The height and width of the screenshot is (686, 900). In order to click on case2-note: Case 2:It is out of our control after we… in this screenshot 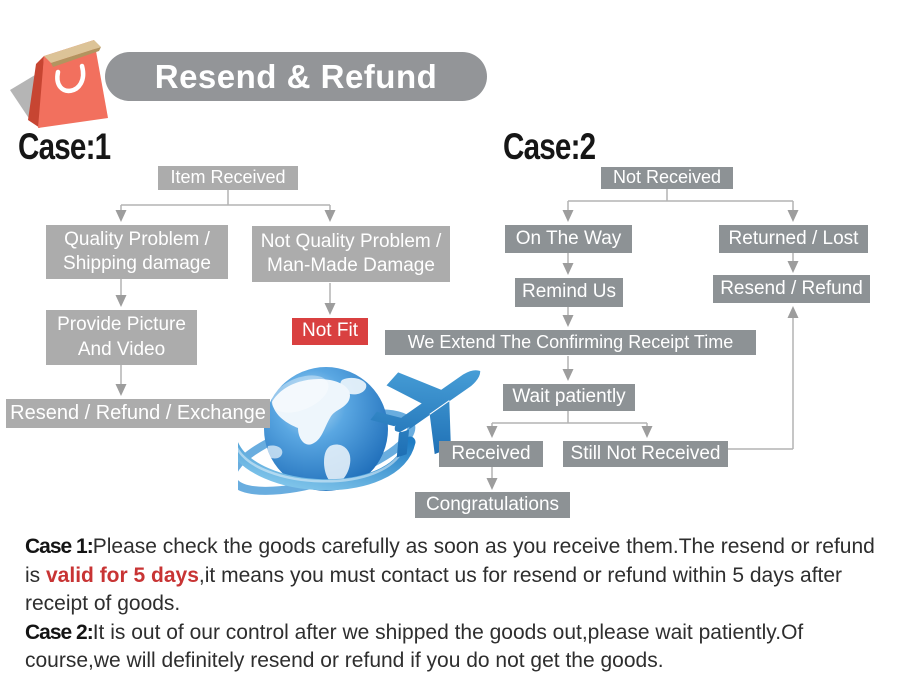, I will do `click(456, 647)`.